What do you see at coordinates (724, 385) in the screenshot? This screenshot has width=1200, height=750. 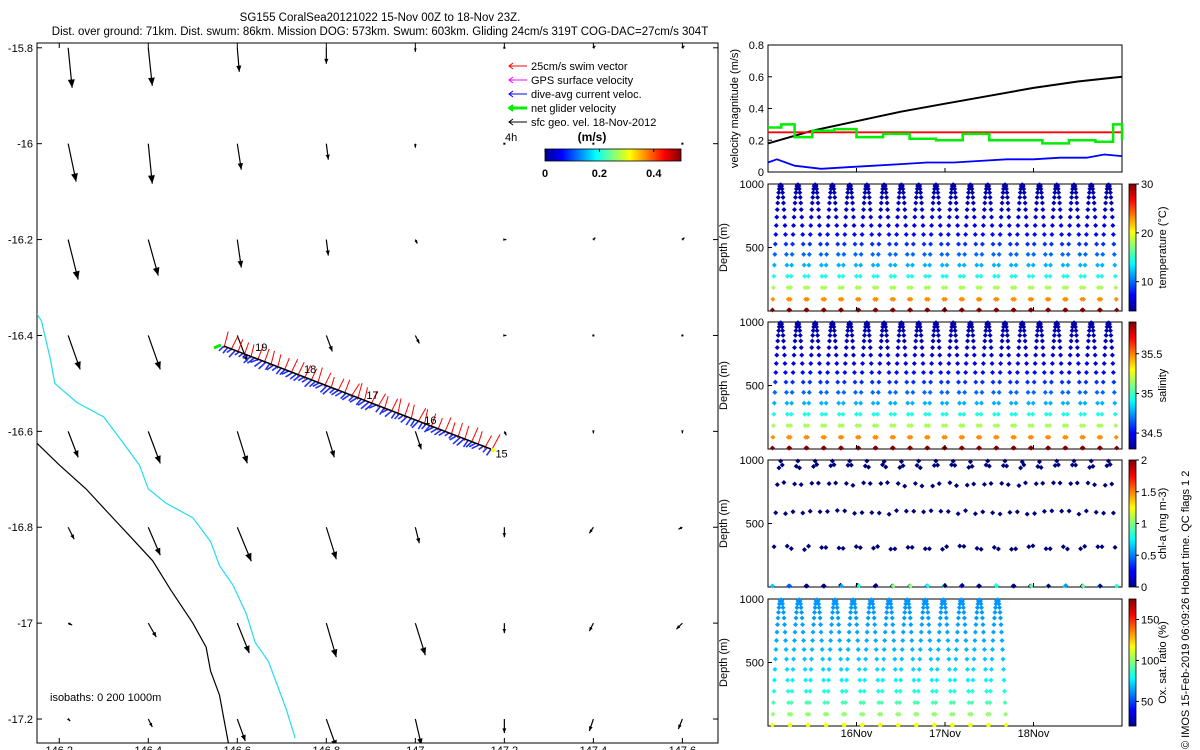 I see `y-axis-label: Depth (m)` at bounding box center [724, 385].